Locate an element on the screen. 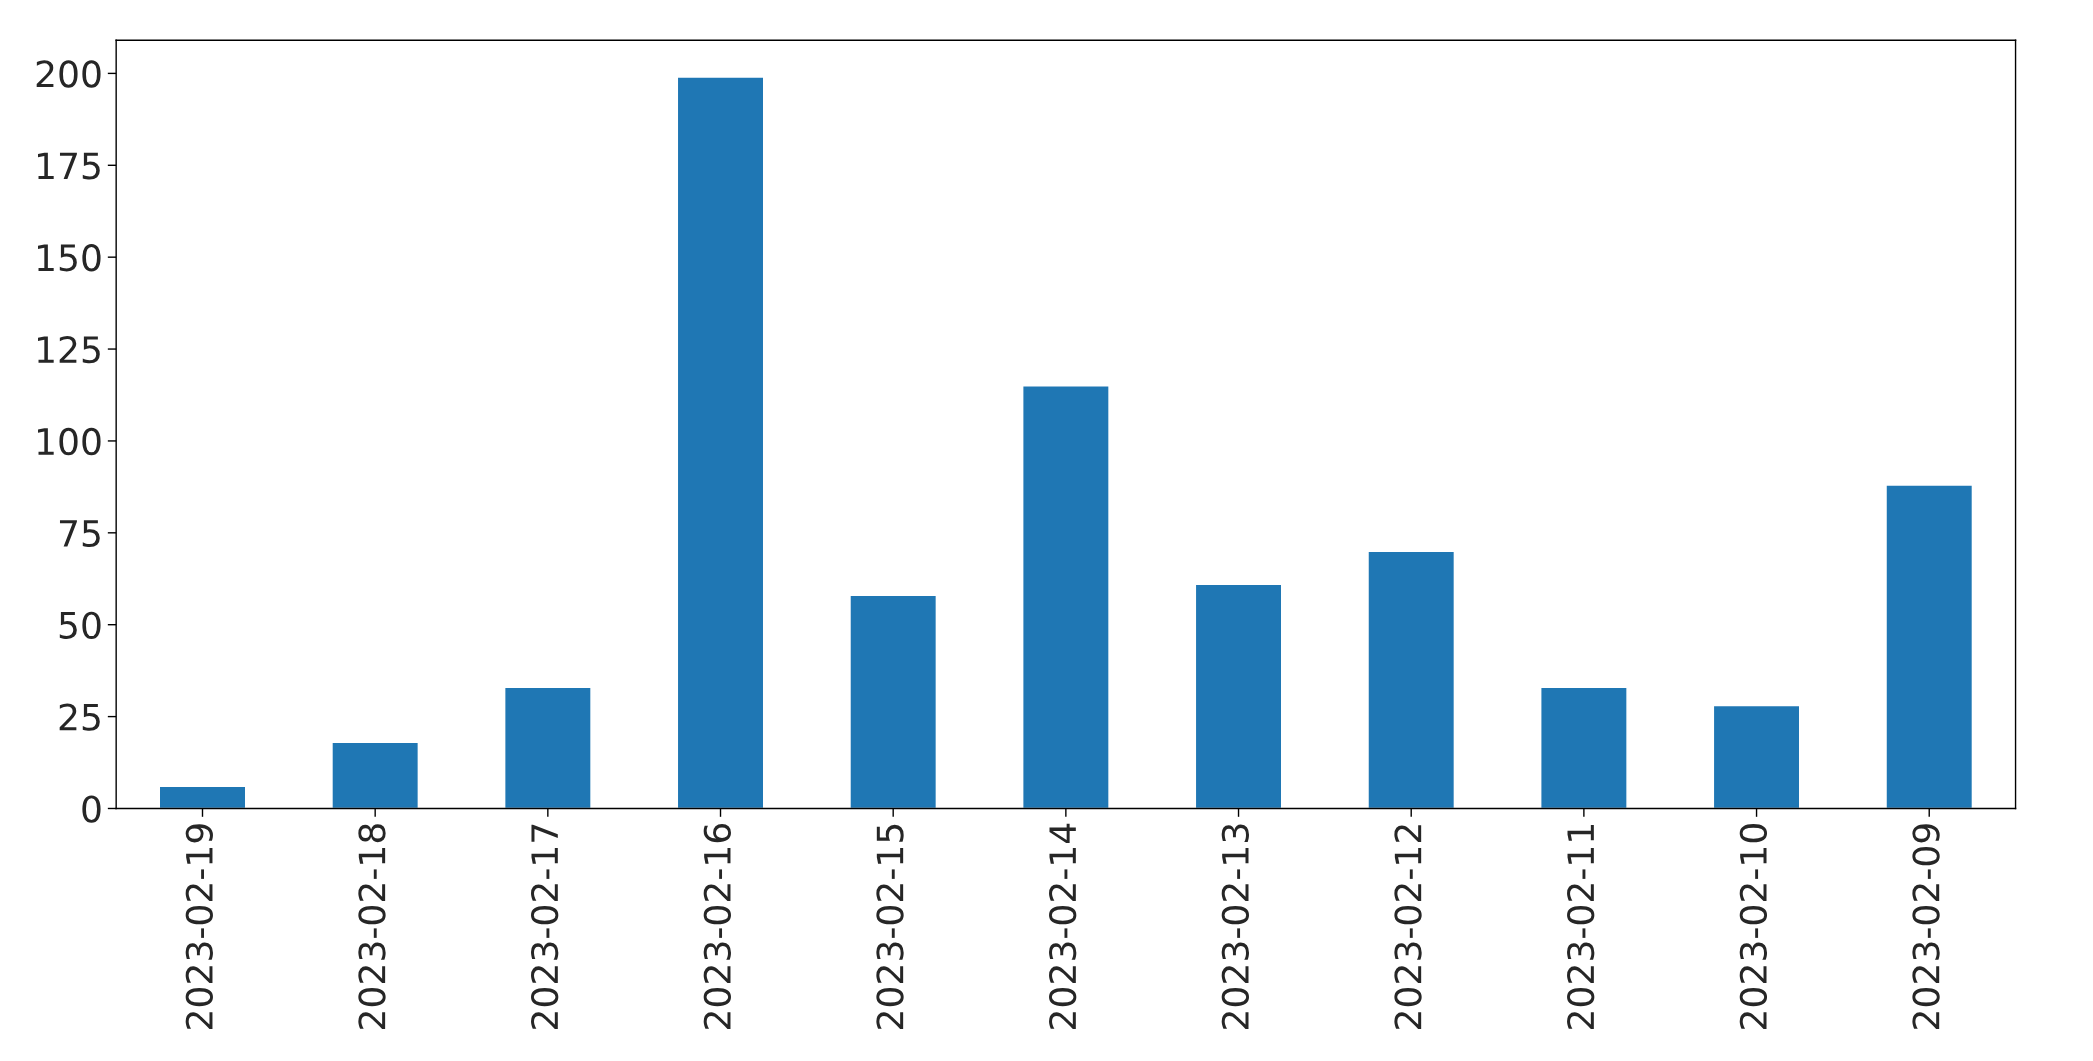  y-tick-label: 125 is located at coordinates (69, 349).